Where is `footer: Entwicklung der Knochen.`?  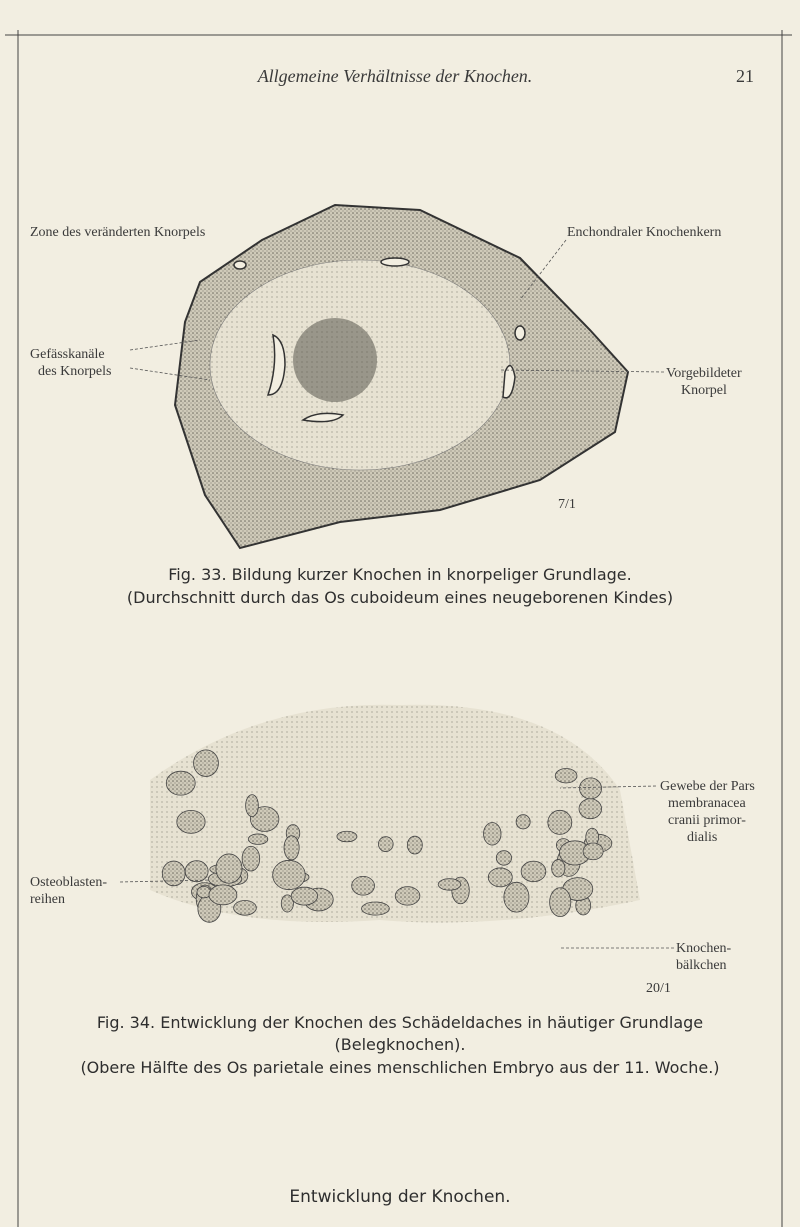
footer: Entwicklung der Knochen. is located at coordinates (399, 1197).